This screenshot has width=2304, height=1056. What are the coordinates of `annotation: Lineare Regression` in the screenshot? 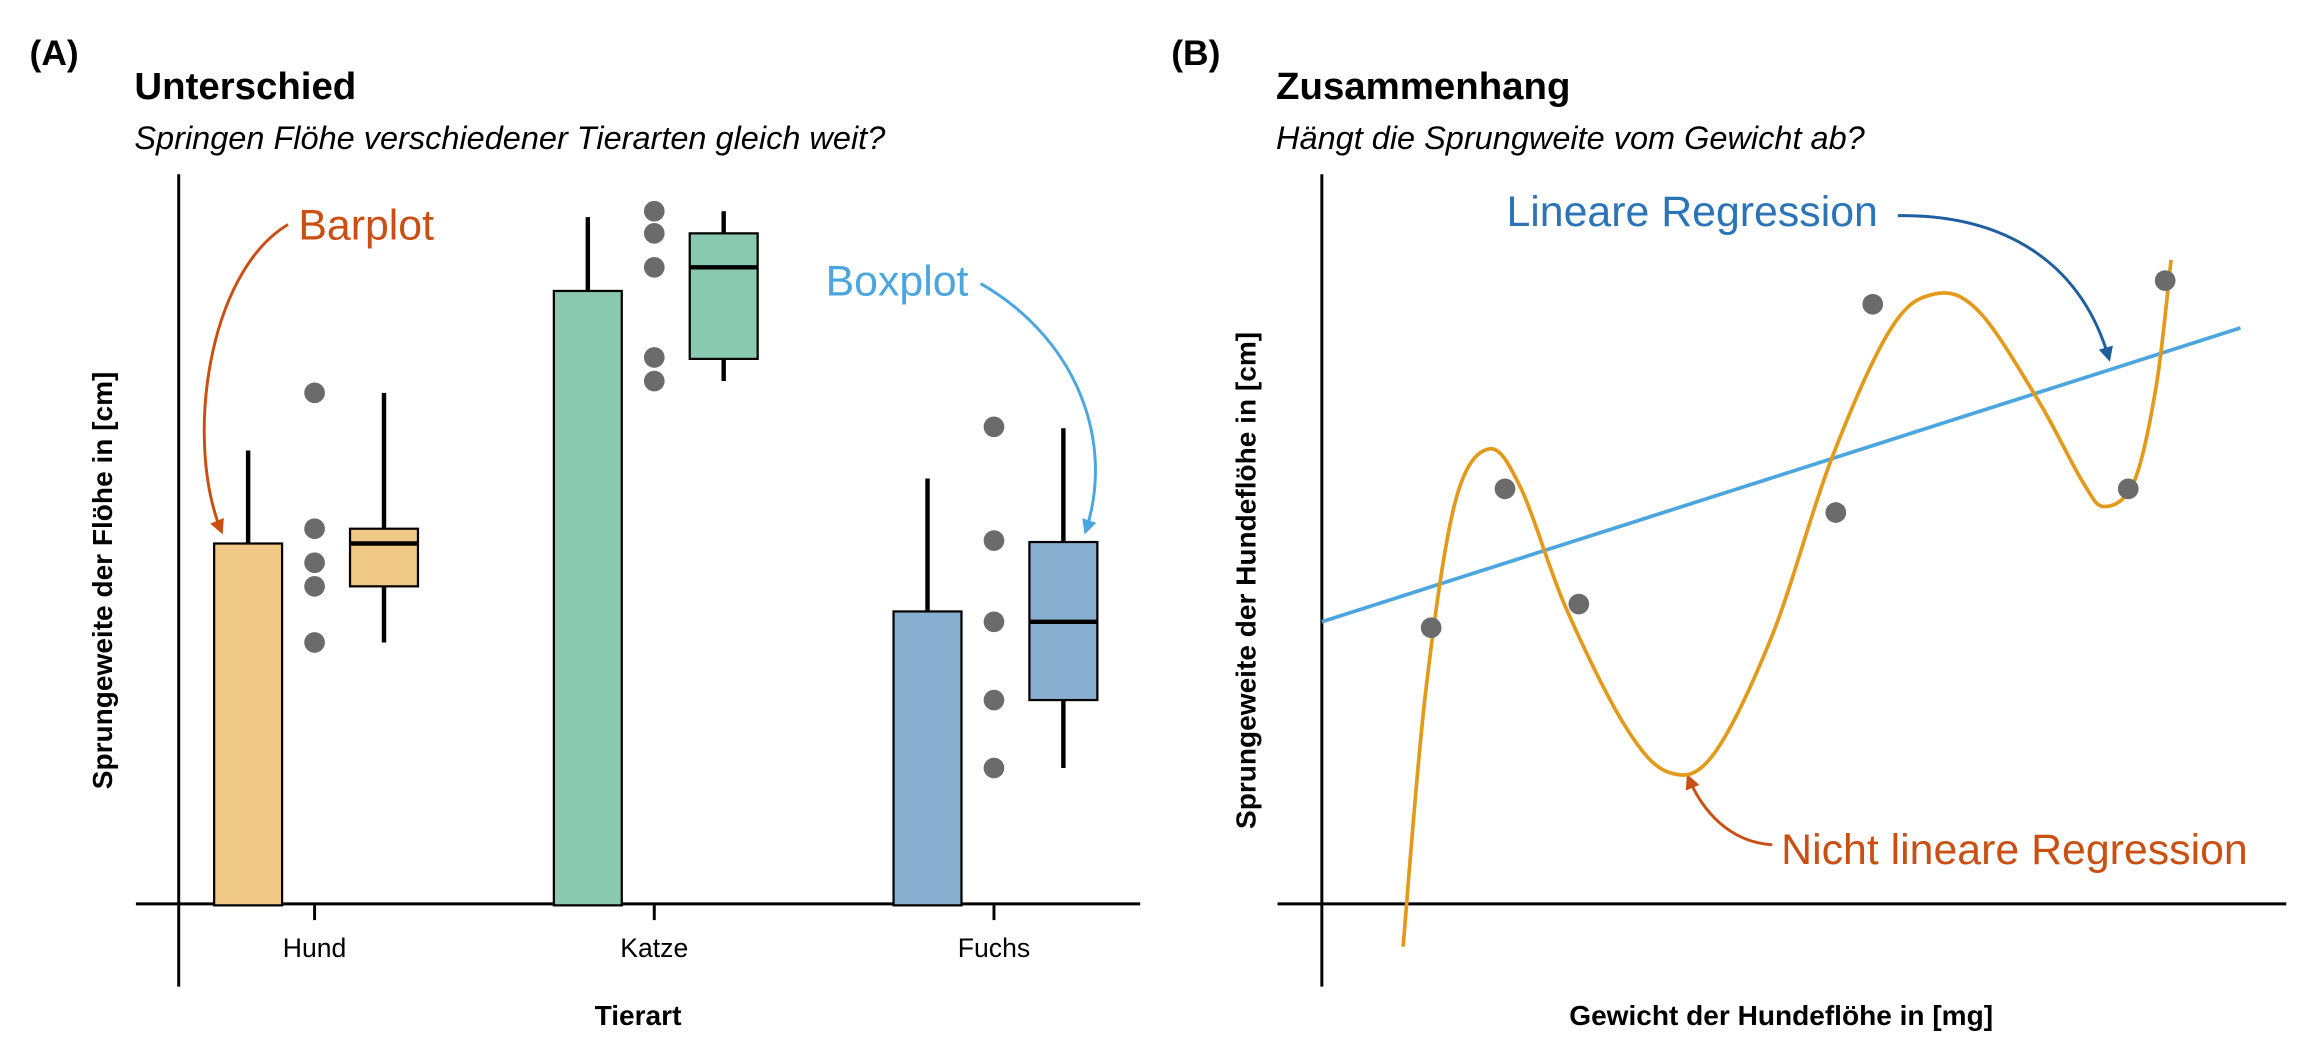 It's located at (1691, 212).